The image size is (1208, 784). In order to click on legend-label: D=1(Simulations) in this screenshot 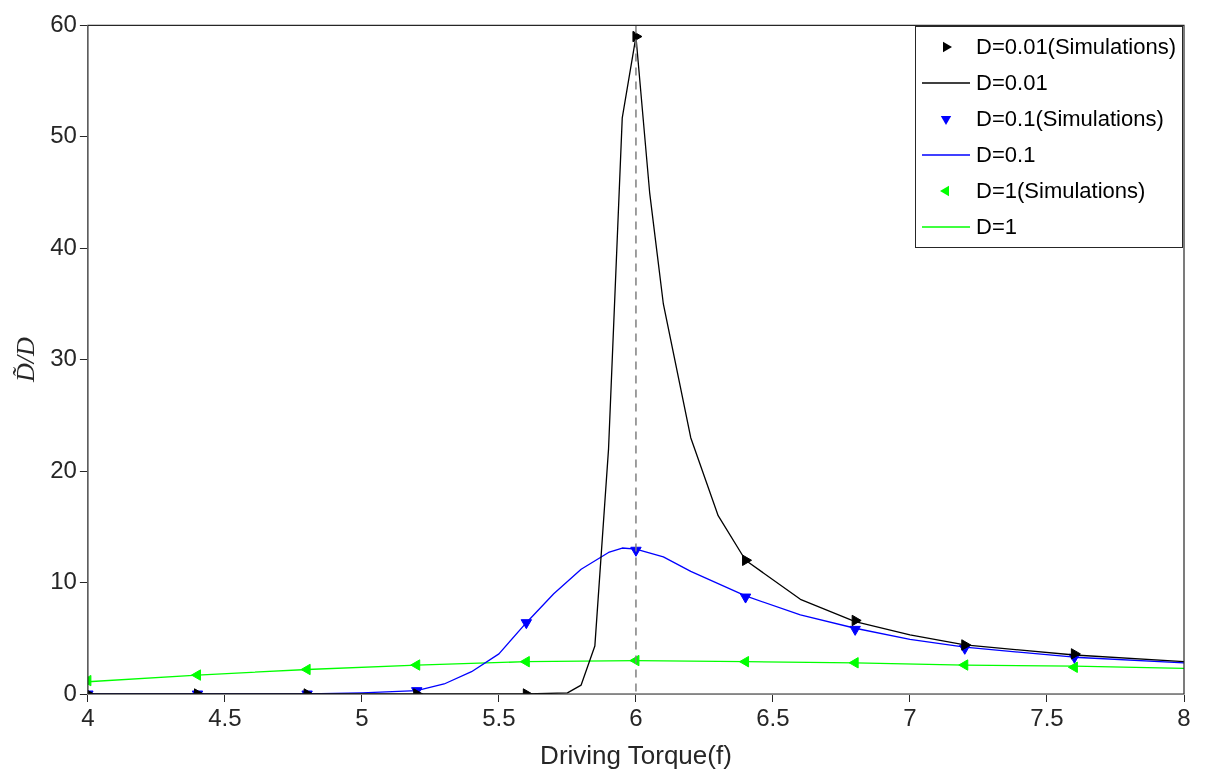, I will do `click(1061, 191)`.